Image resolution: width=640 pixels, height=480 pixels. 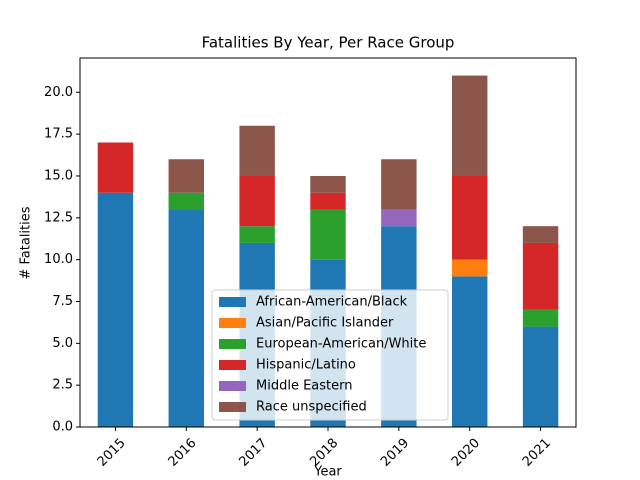 I want to click on legend-label: European-American/White, so click(x=341, y=344).